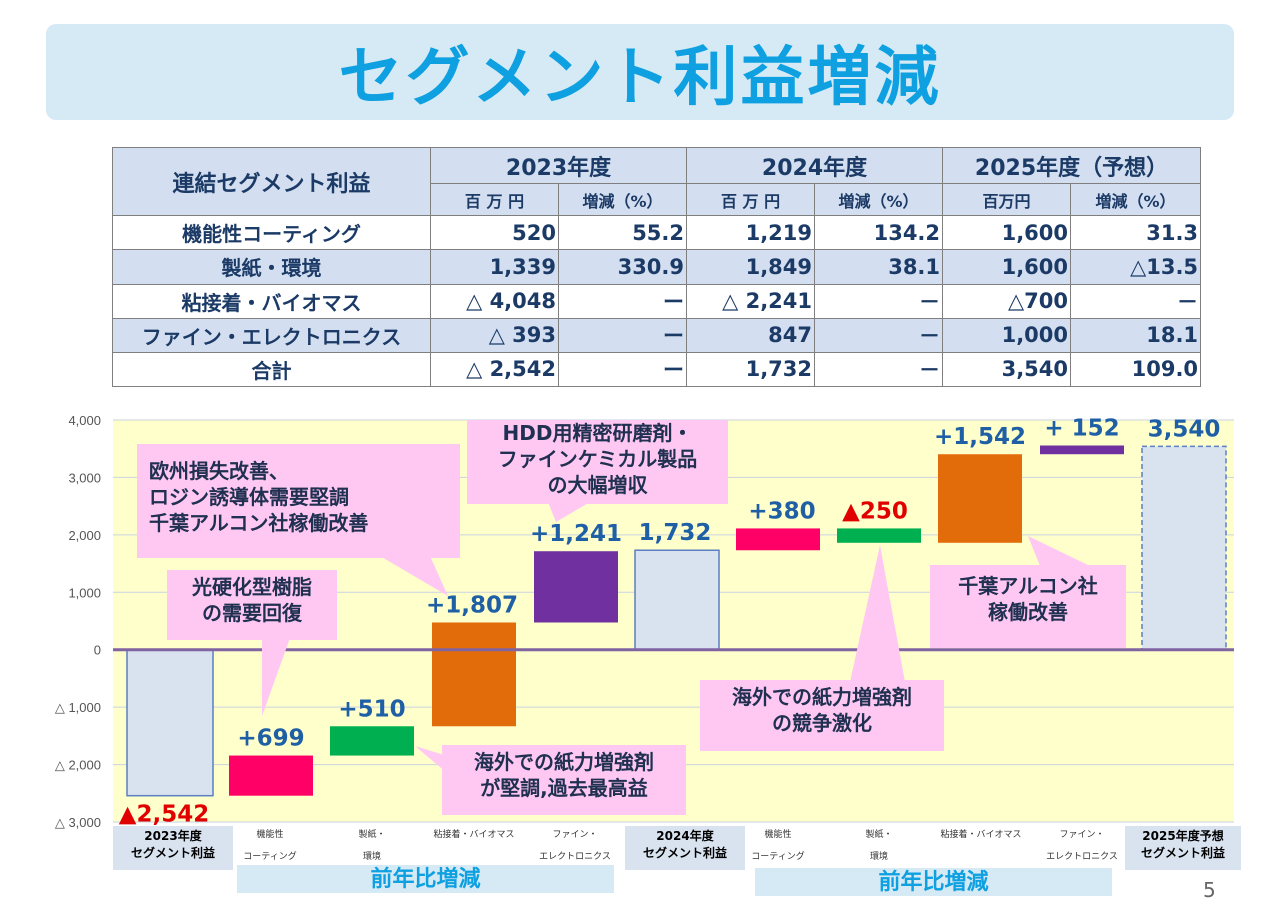  What do you see at coordinates (1183, 836) in the screenshot?
I see `xcat-line: 2025年度予想` at bounding box center [1183, 836].